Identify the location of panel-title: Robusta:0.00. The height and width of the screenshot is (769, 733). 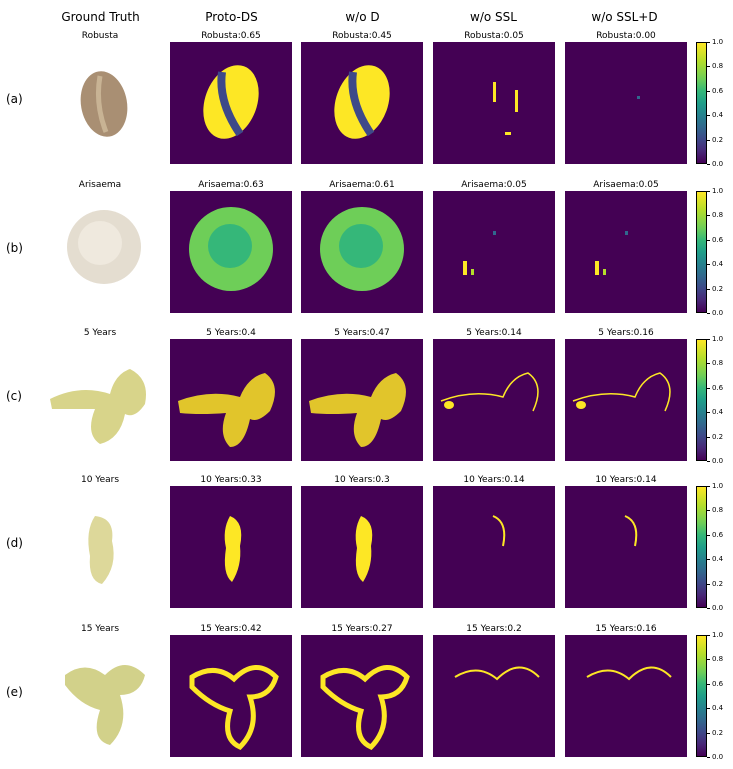
(626, 36).